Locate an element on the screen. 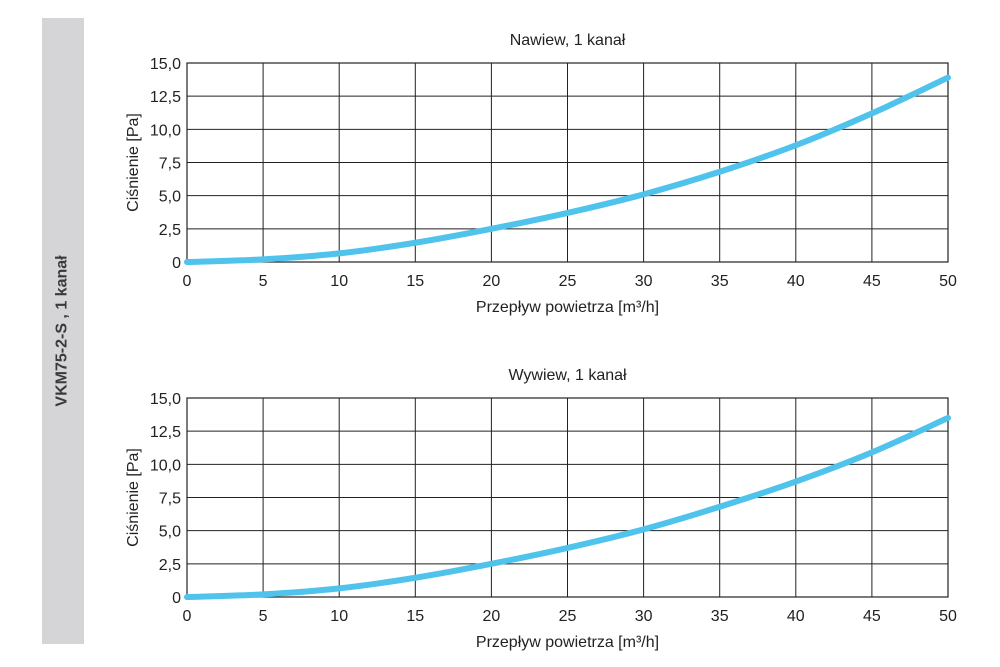 This screenshot has height=667, width=1000. side-bar: VKM75-2-S , 1 kanał is located at coordinates (63, 331).